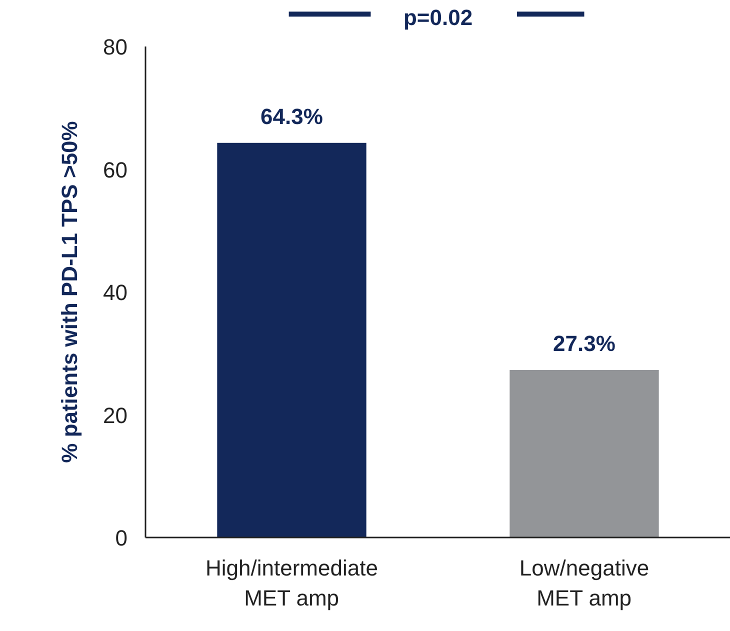 This screenshot has height=631, width=730. Describe the element at coordinates (291, 116) in the screenshot. I see `data-label: 64.3%` at that location.